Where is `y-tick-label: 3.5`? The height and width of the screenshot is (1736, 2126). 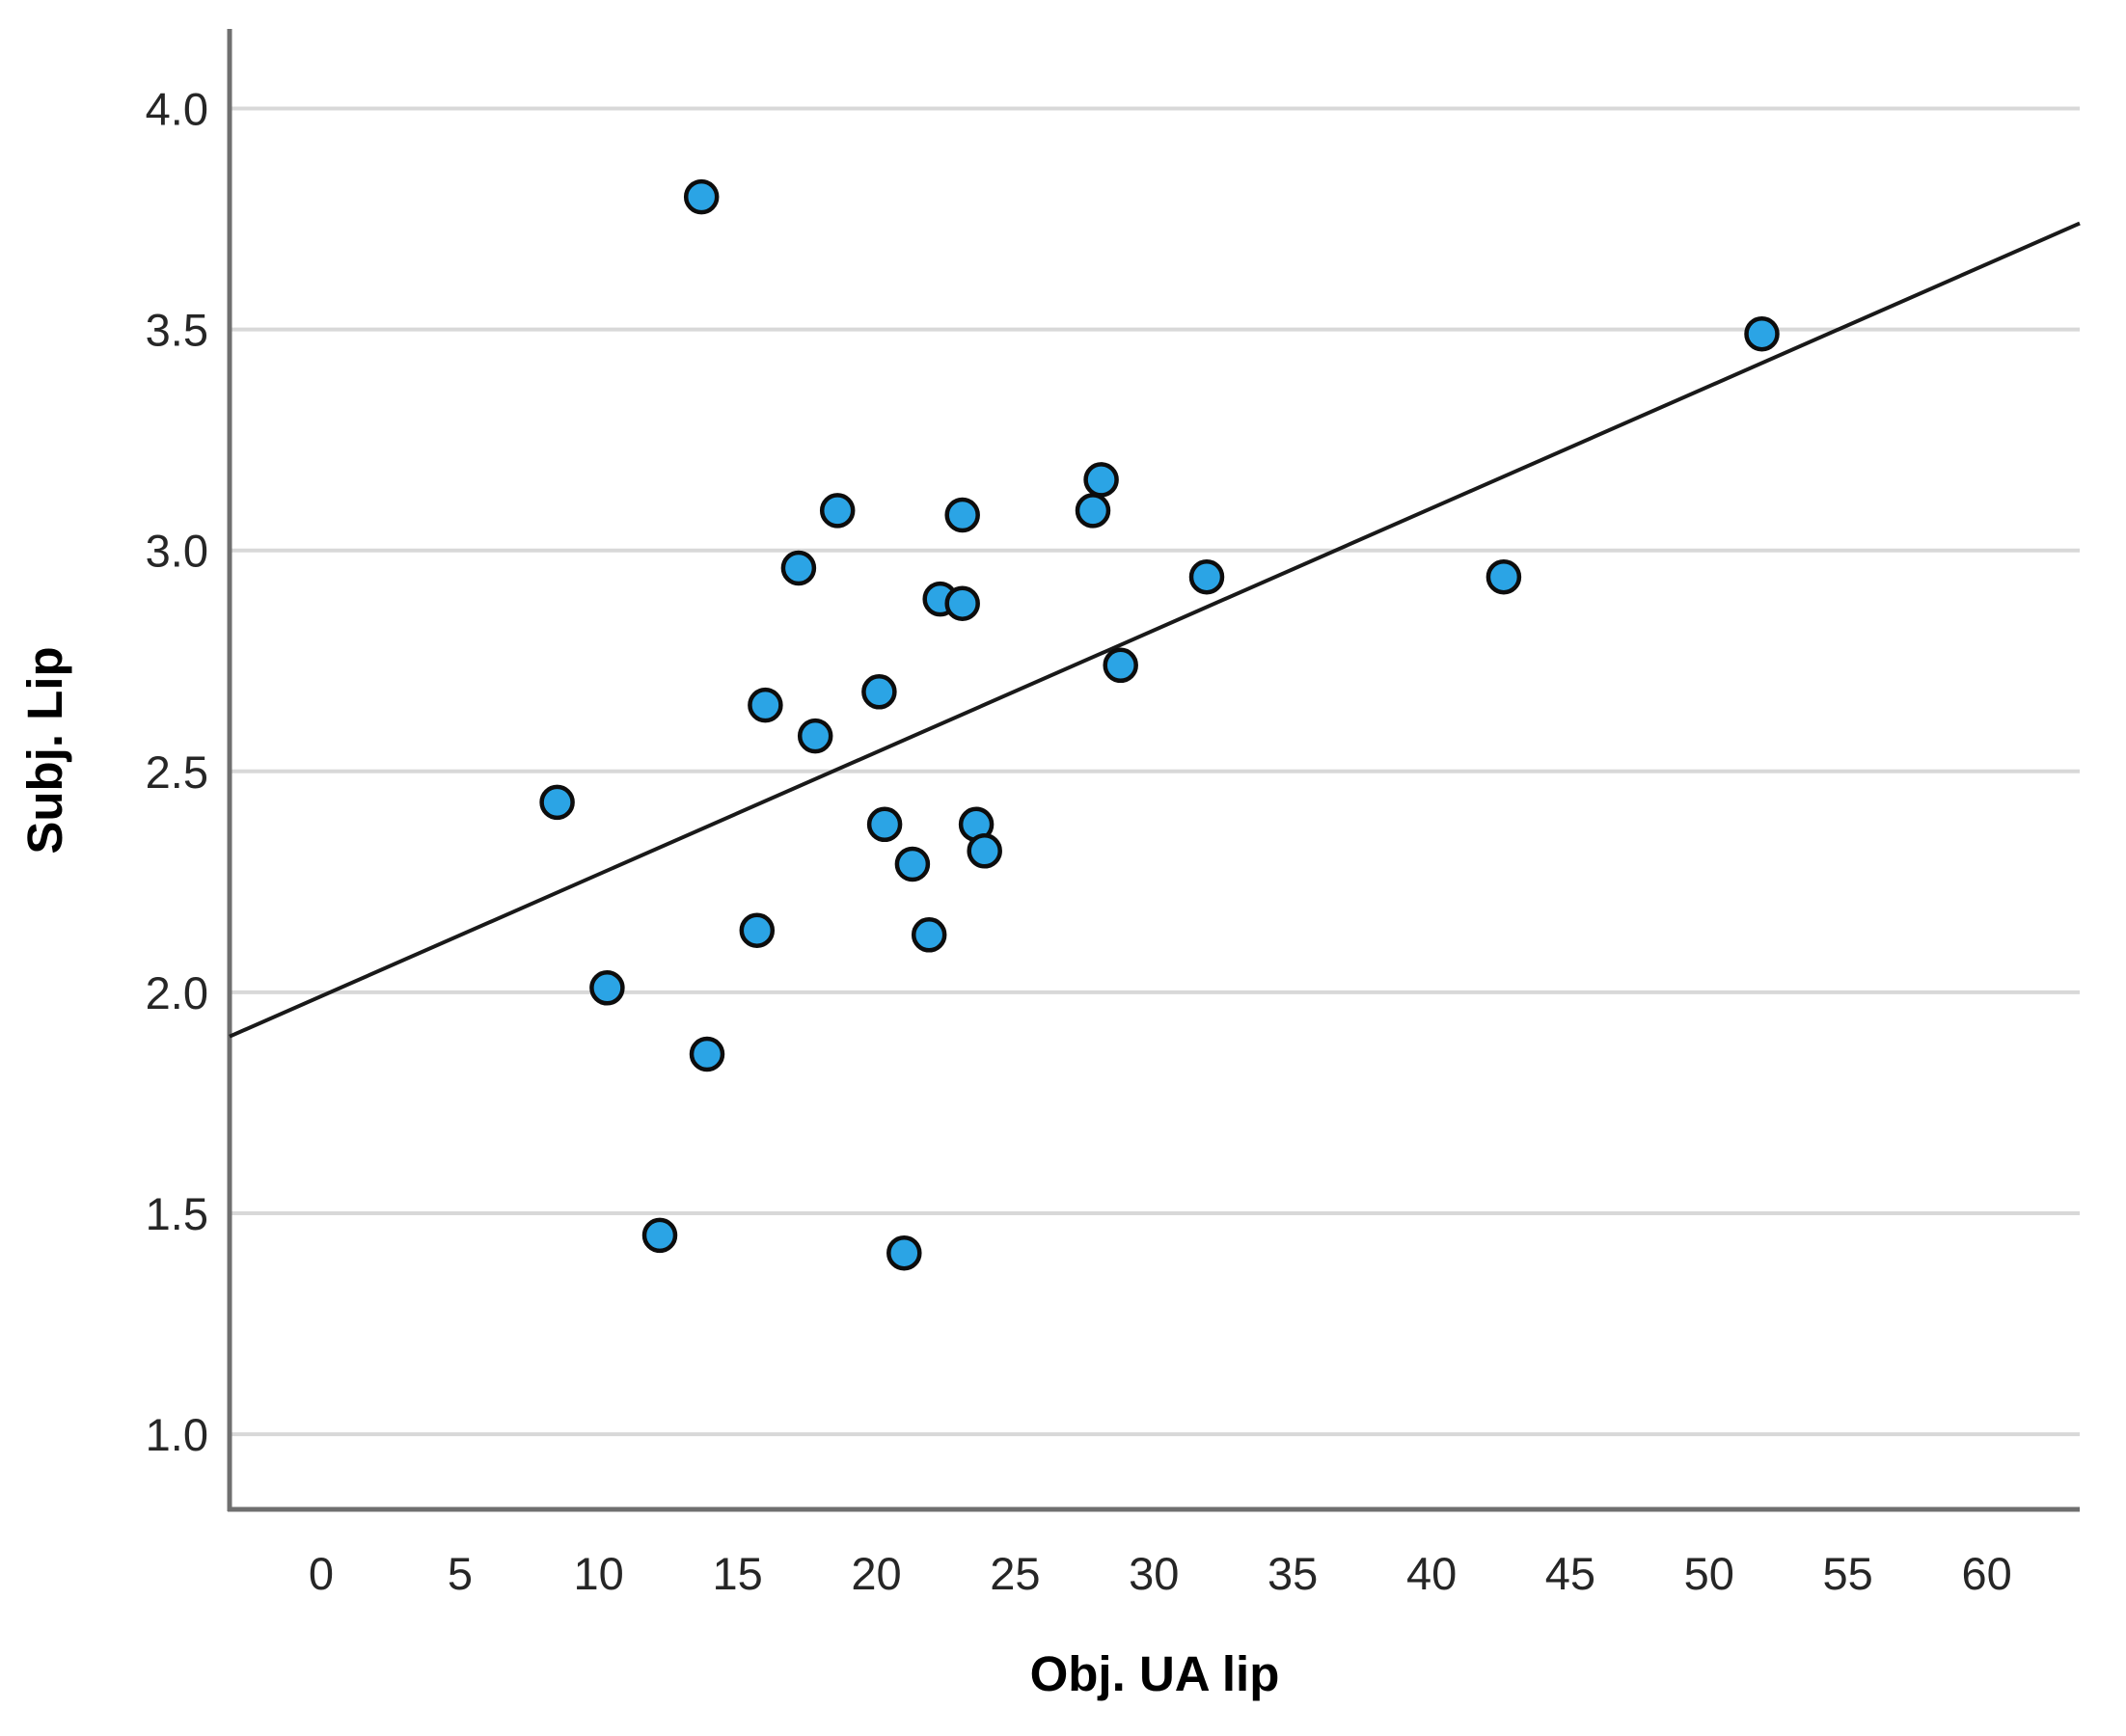 y-tick-label: 3.5 is located at coordinates (177, 330).